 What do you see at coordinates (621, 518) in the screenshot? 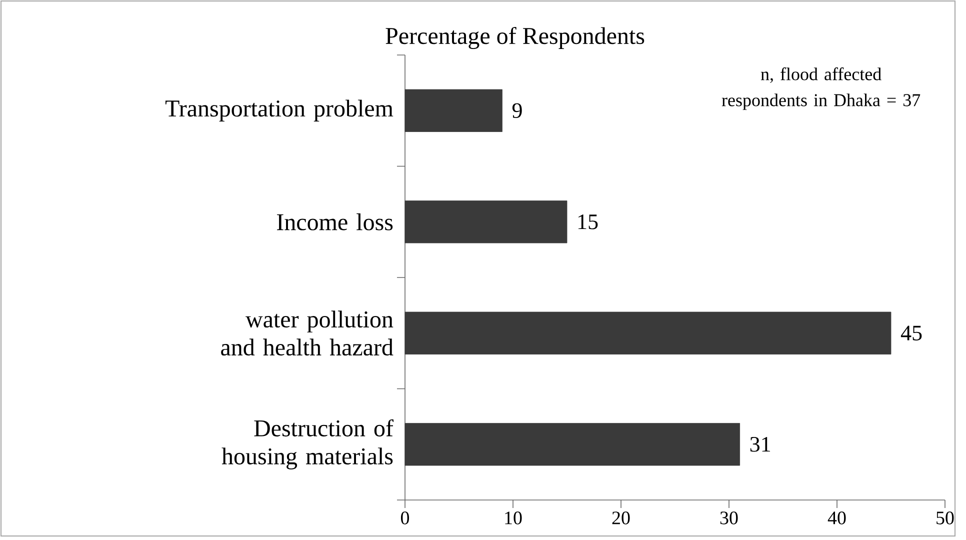
I see `x-tick-label: 20` at bounding box center [621, 518].